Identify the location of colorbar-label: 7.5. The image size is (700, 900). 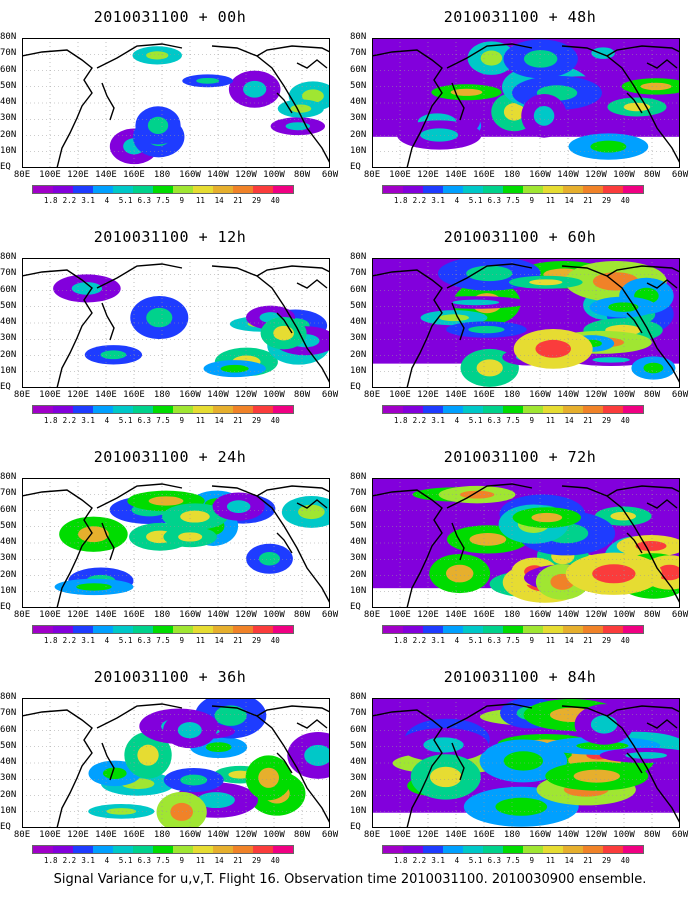
(513, 860).